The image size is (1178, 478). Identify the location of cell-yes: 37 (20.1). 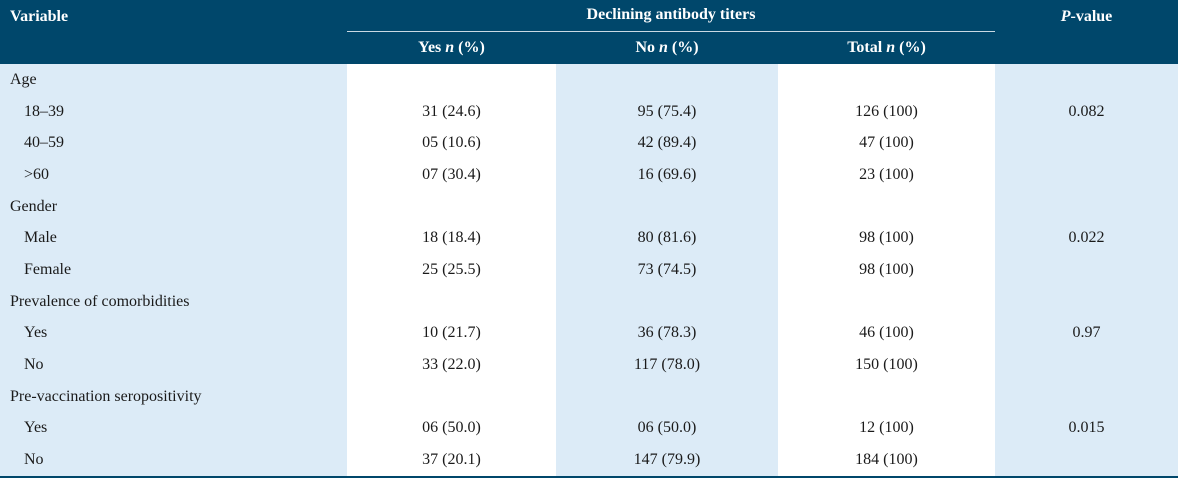
(451, 461).